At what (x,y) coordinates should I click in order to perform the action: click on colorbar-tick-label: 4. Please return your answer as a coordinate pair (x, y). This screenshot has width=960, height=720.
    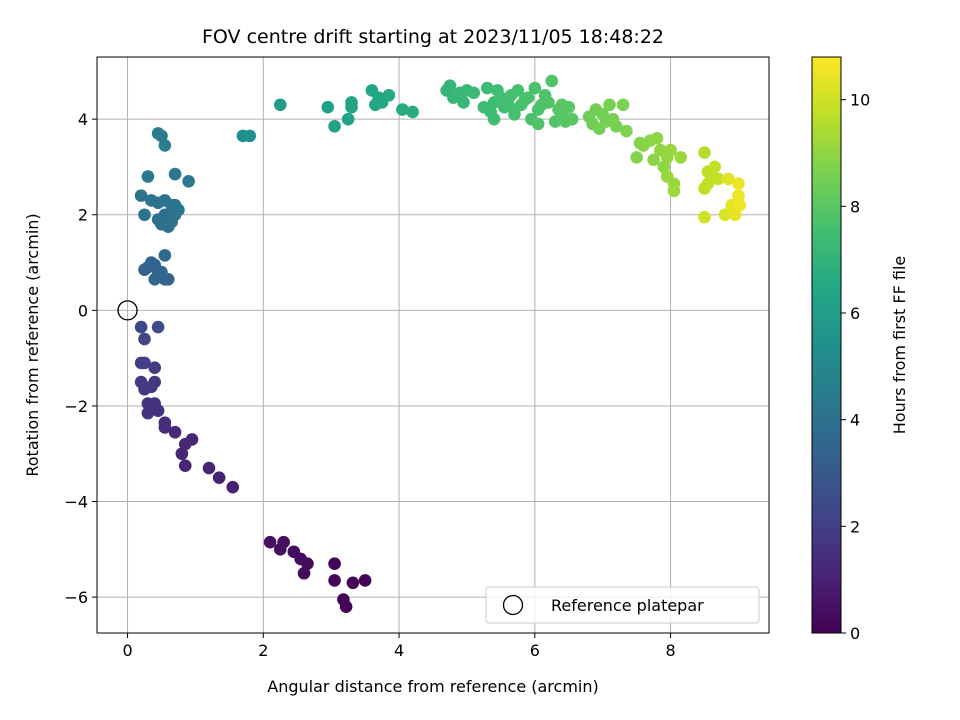
    Looking at the image, I should click on (855, 420).